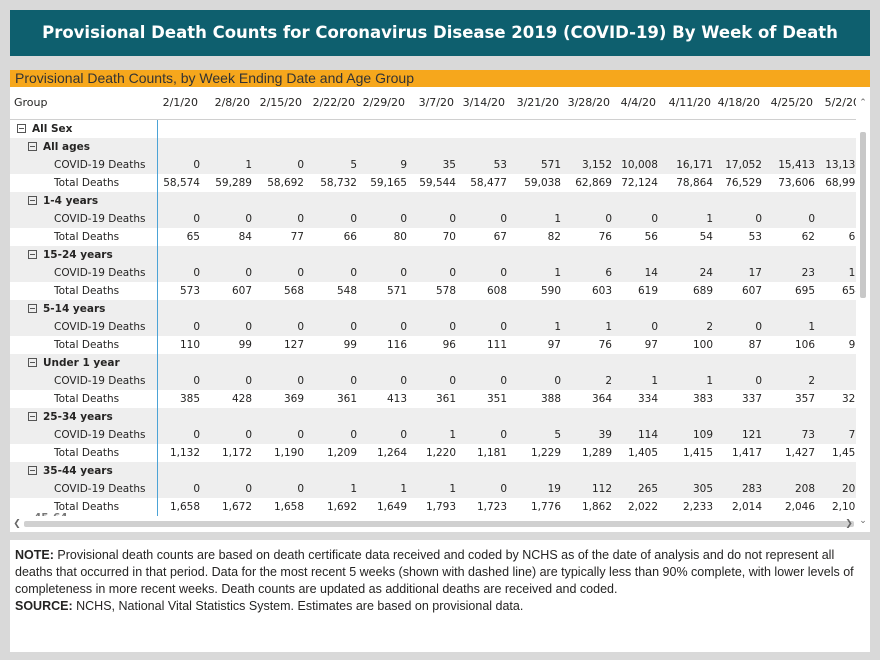 The image size is (880, 660). I want to click on note-label: NOTE:, so click(34, 555).